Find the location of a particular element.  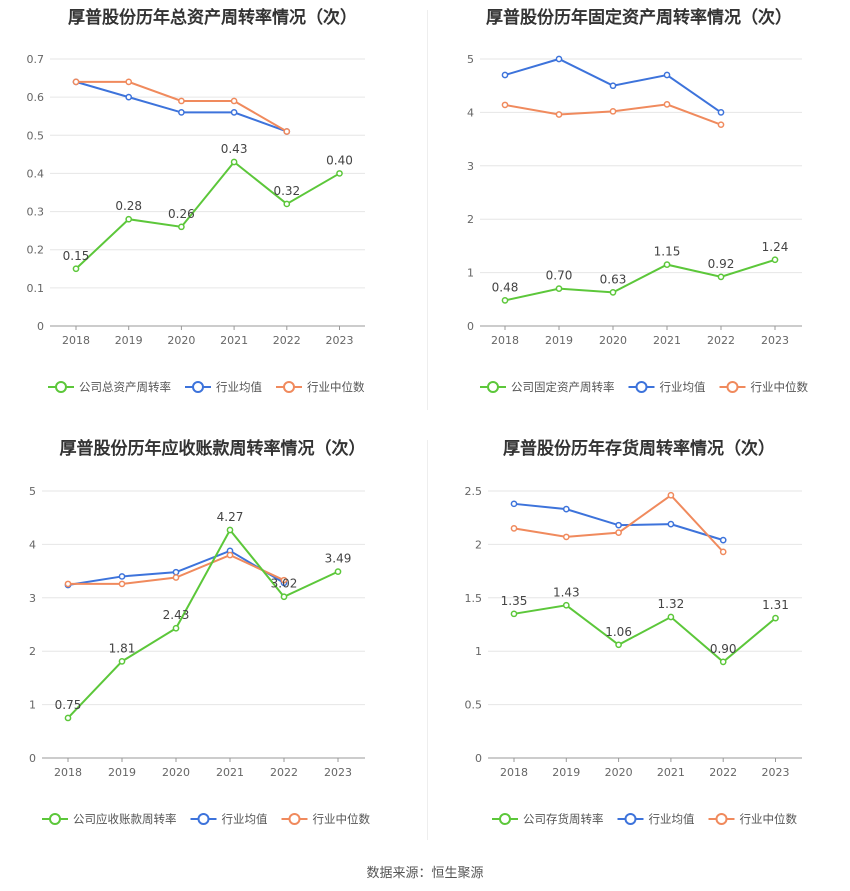

chart-title: 厚普股份历年总资产周转率情况（次） is located at coordinates (212, 18).